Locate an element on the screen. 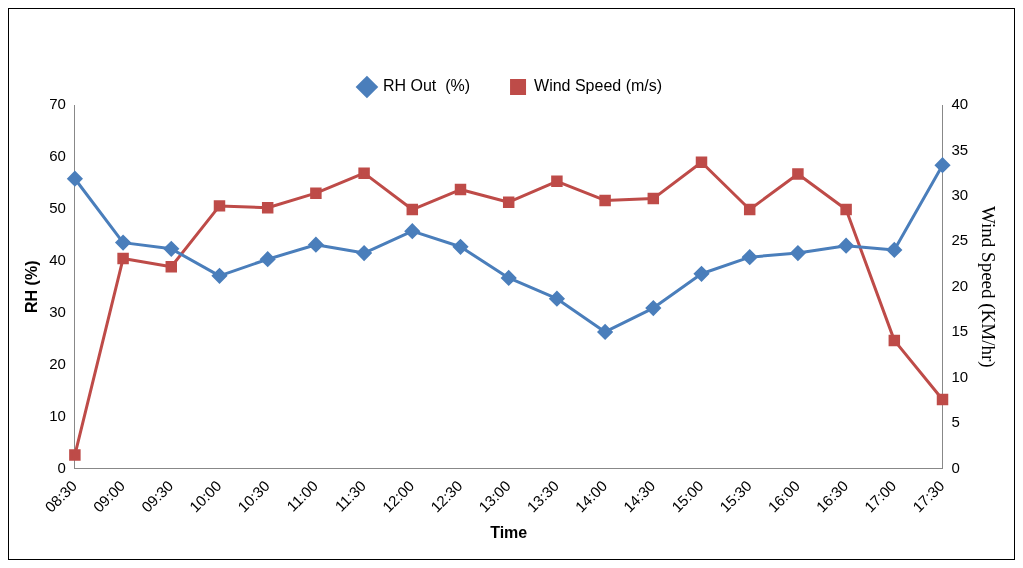 The width and height of the screenshot is (1023, 568). y-tick-label: 50 is located at coordinates (57, 208).